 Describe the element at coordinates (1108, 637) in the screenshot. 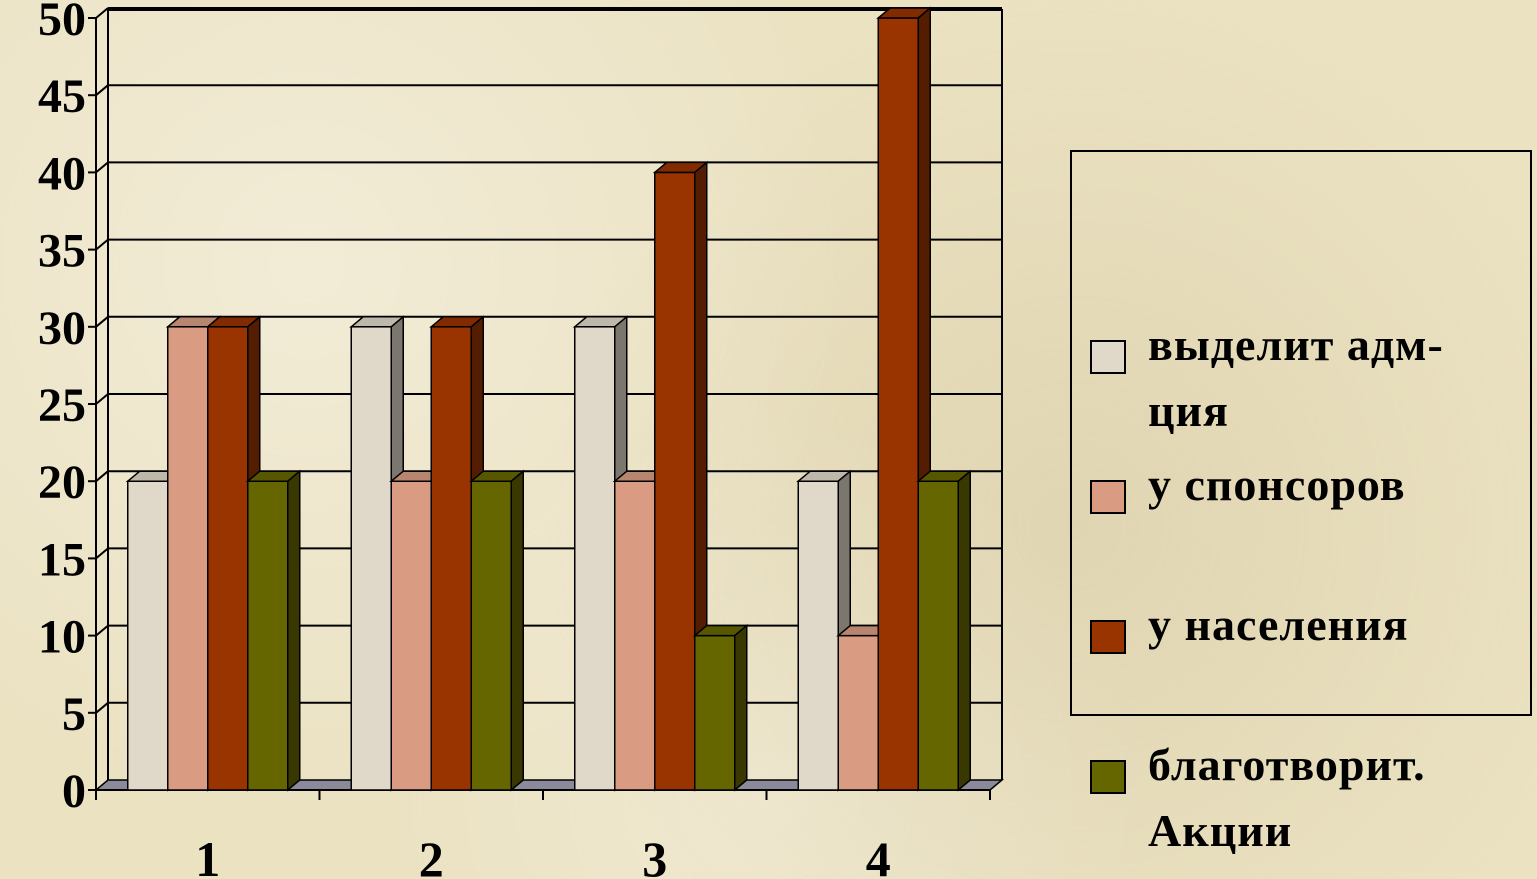

I see `legend-swatch-population` at that location.